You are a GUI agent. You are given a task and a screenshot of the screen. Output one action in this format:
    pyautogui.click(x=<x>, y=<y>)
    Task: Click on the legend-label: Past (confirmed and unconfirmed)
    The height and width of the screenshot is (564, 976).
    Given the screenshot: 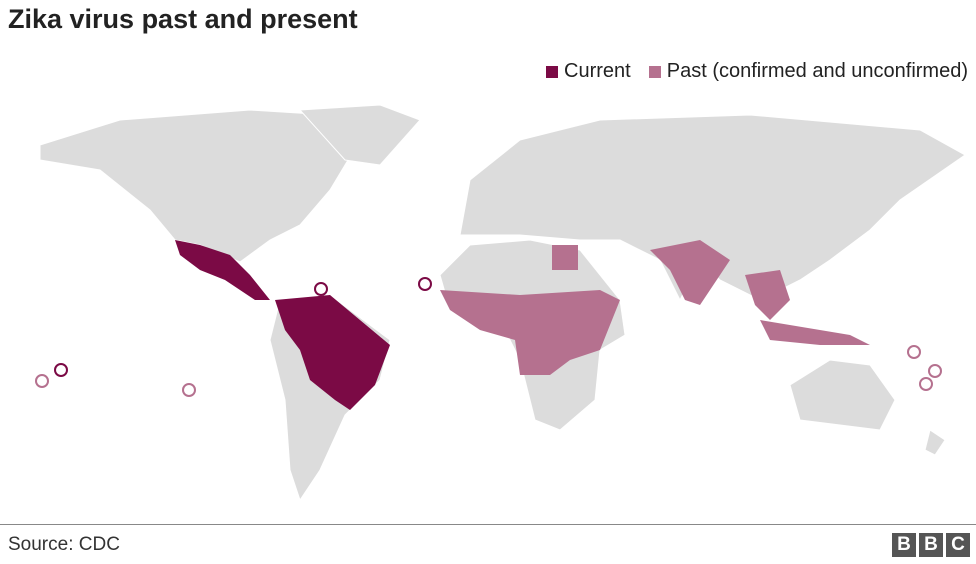 What is the action you would take?
    pyautogui.click(x=817, y=71)
    